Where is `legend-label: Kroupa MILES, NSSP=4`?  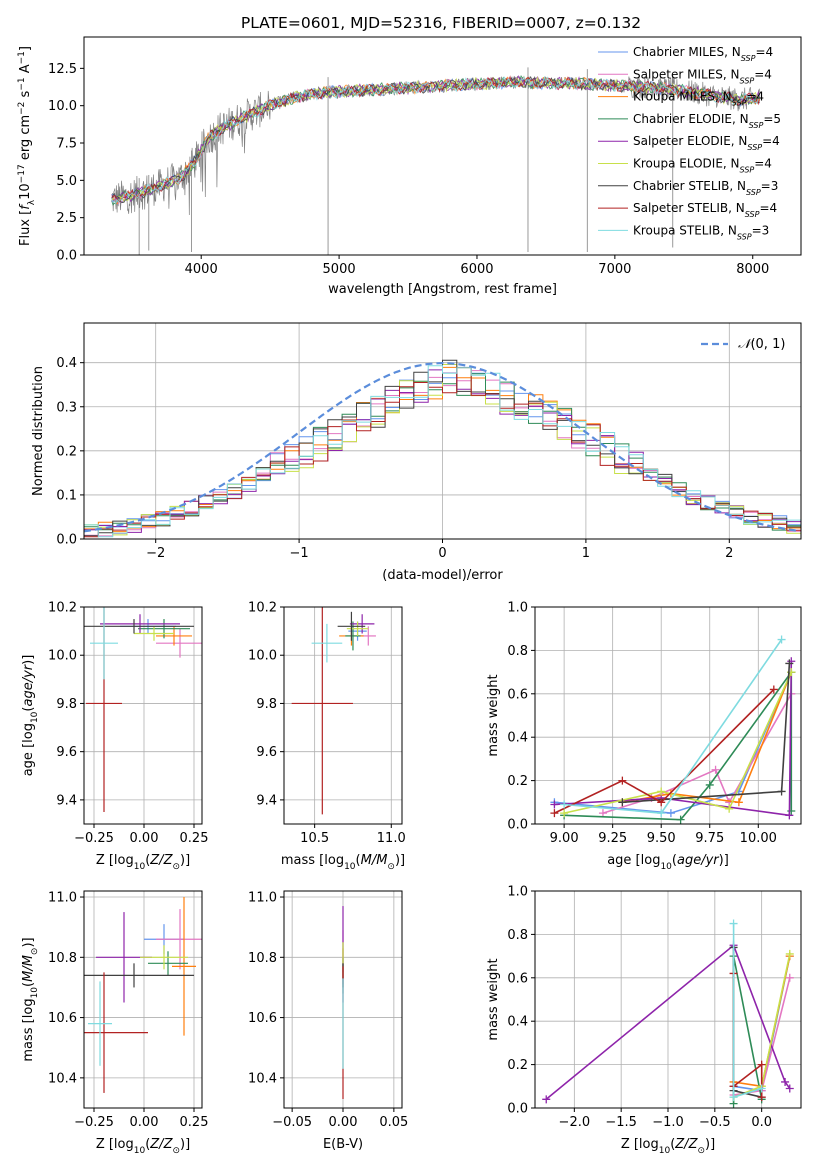
legend-label: Kroupa MILES, NSSP=4 is located at coordinates (698, 99).